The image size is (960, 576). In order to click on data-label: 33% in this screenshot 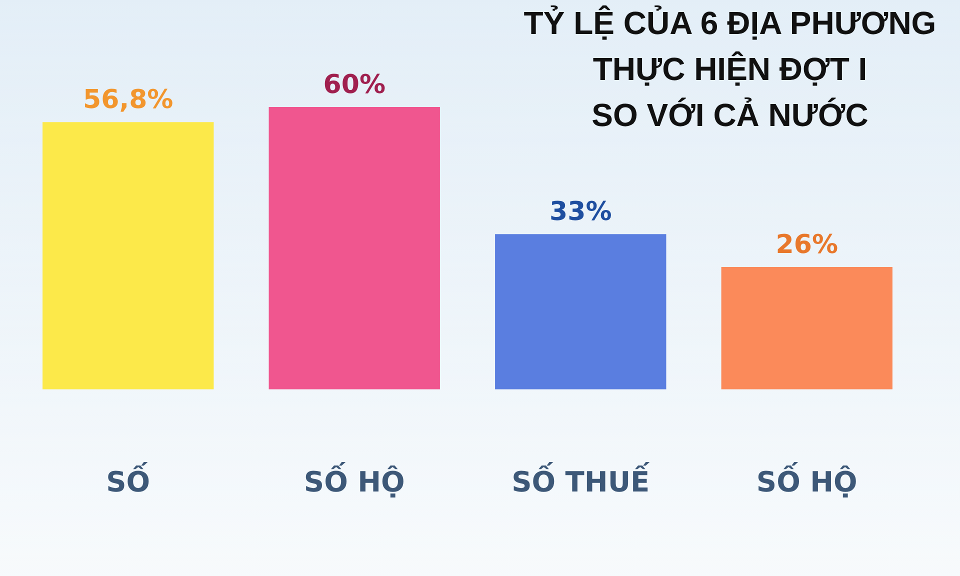, I will do `click(581, 211)`.